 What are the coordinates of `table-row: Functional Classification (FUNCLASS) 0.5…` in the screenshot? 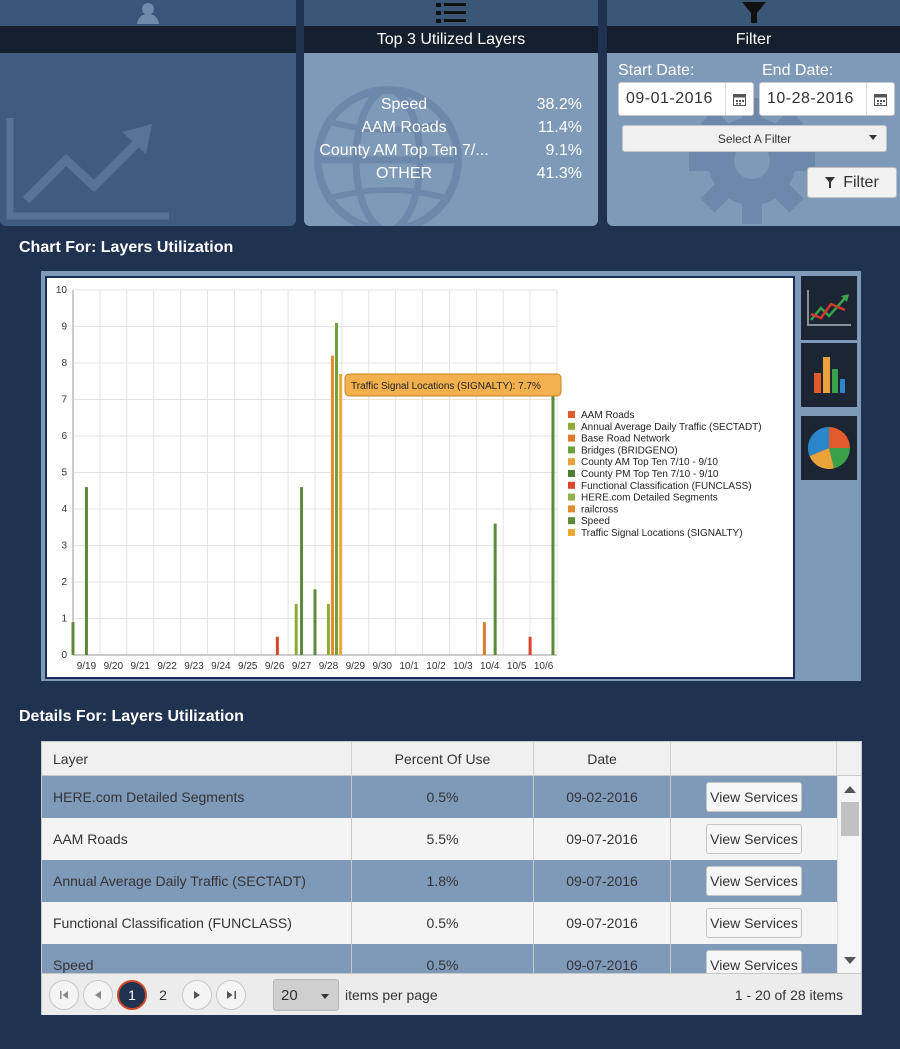 It's located at (439, 923).